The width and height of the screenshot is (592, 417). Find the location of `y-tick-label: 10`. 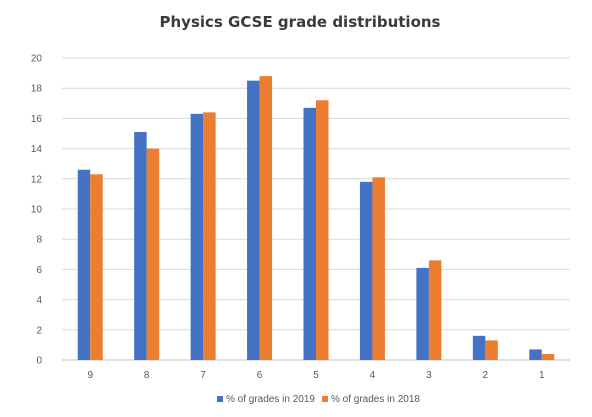

y-tick-label: 10 is located at coordinates (37, 210).